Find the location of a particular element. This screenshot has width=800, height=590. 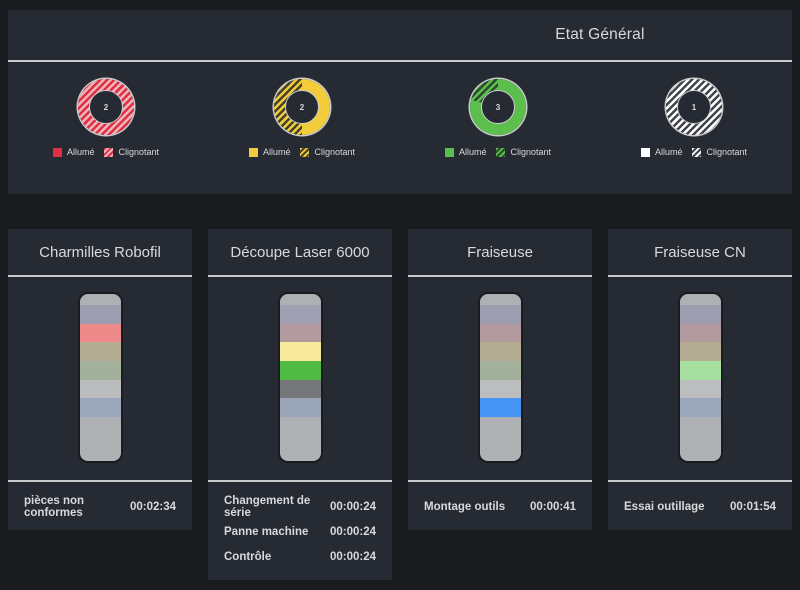

panel-title: Découpe Laser 6000 is located at coordinates (300, 252).